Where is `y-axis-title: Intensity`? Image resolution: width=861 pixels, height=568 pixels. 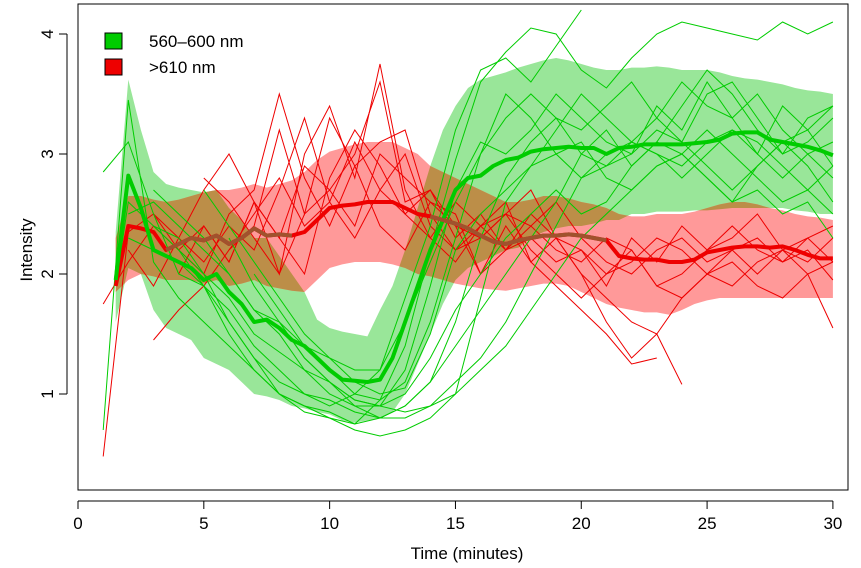 y-axis-title: Intensity is located at coordinates (26, 250).